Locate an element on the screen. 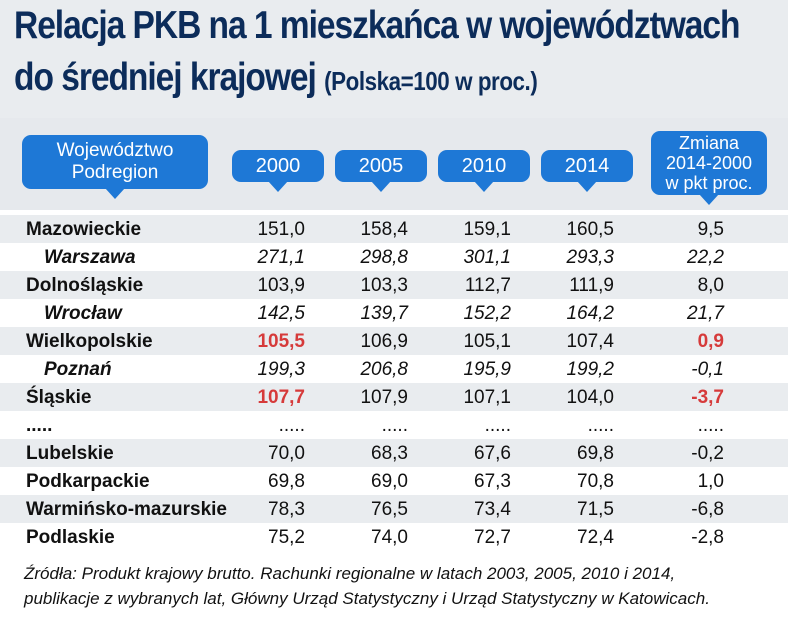 This screenshot has width=788, height=619. value-2005: 76,5 is located at coordinates (389, 509).